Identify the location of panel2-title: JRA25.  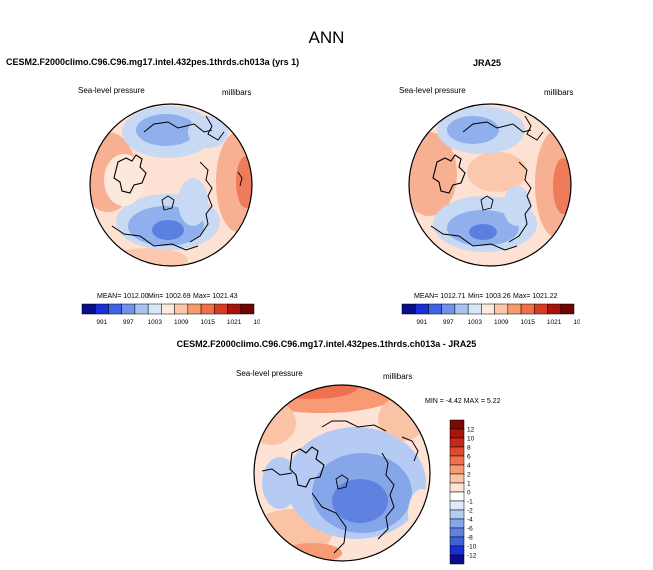
(487, 63).